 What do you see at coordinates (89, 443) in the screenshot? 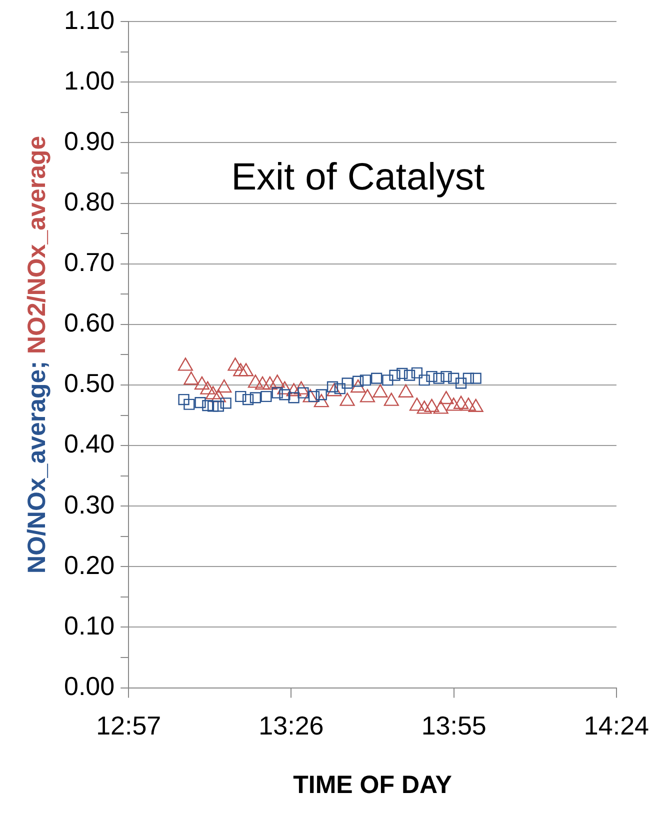
I see `y-tick-label: 0.40` at bounding box center [89, 443].